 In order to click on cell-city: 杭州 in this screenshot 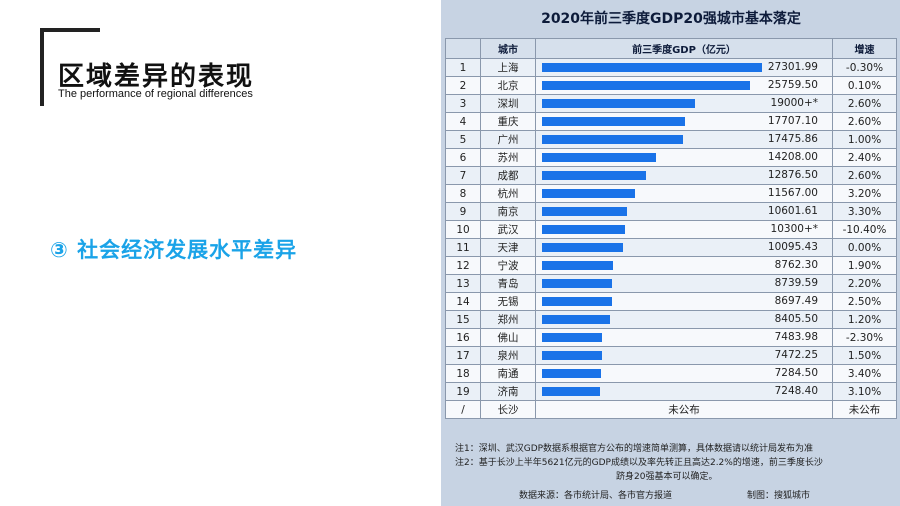, I will do `click(508, 193)`.